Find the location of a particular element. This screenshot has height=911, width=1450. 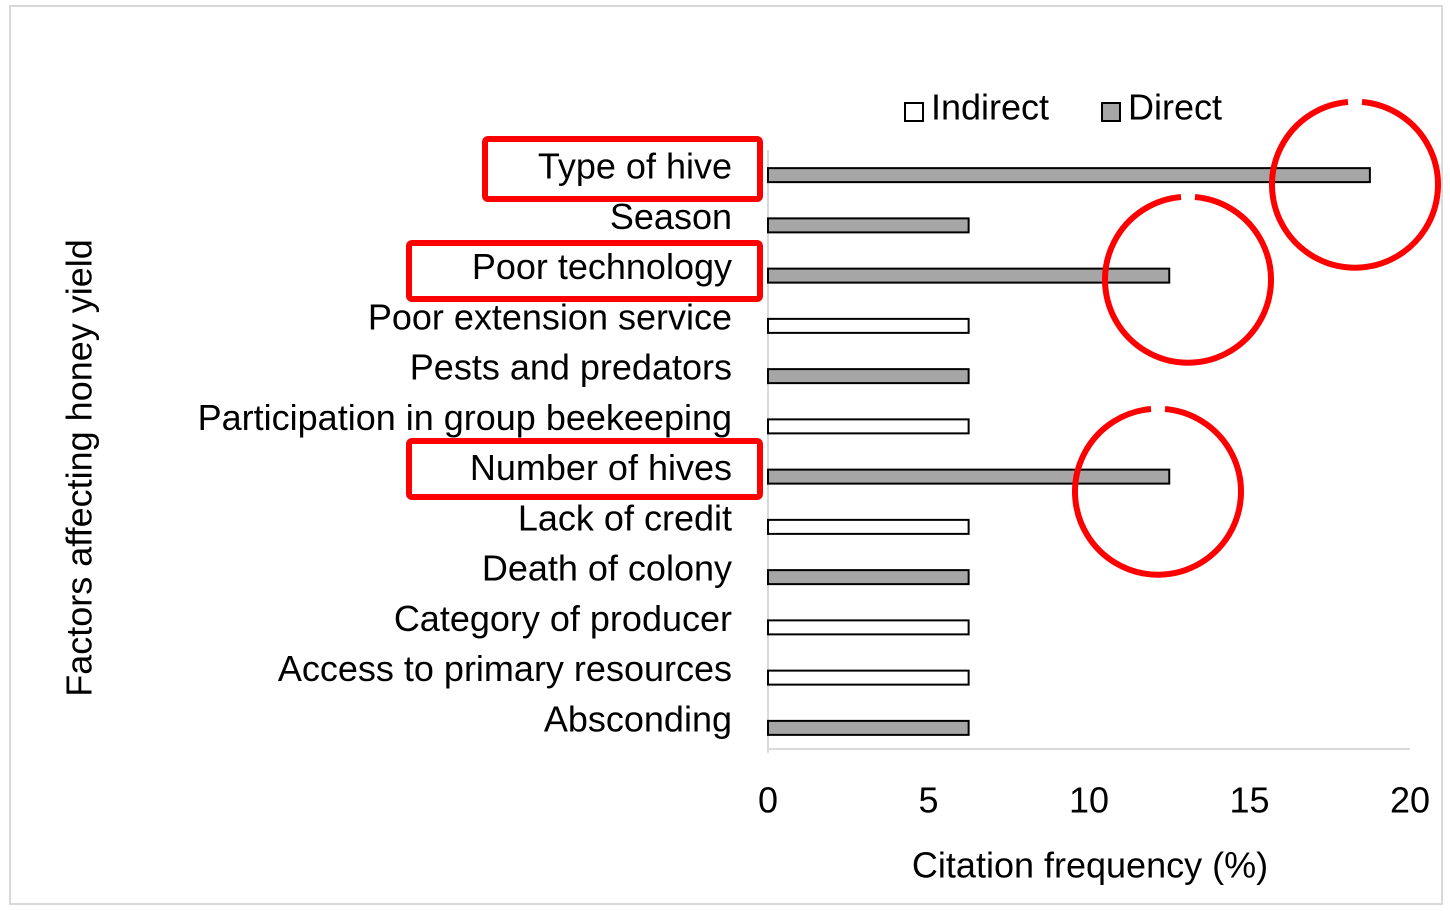

y-tick-label: Type of hive is located at coordinates (635, 166).